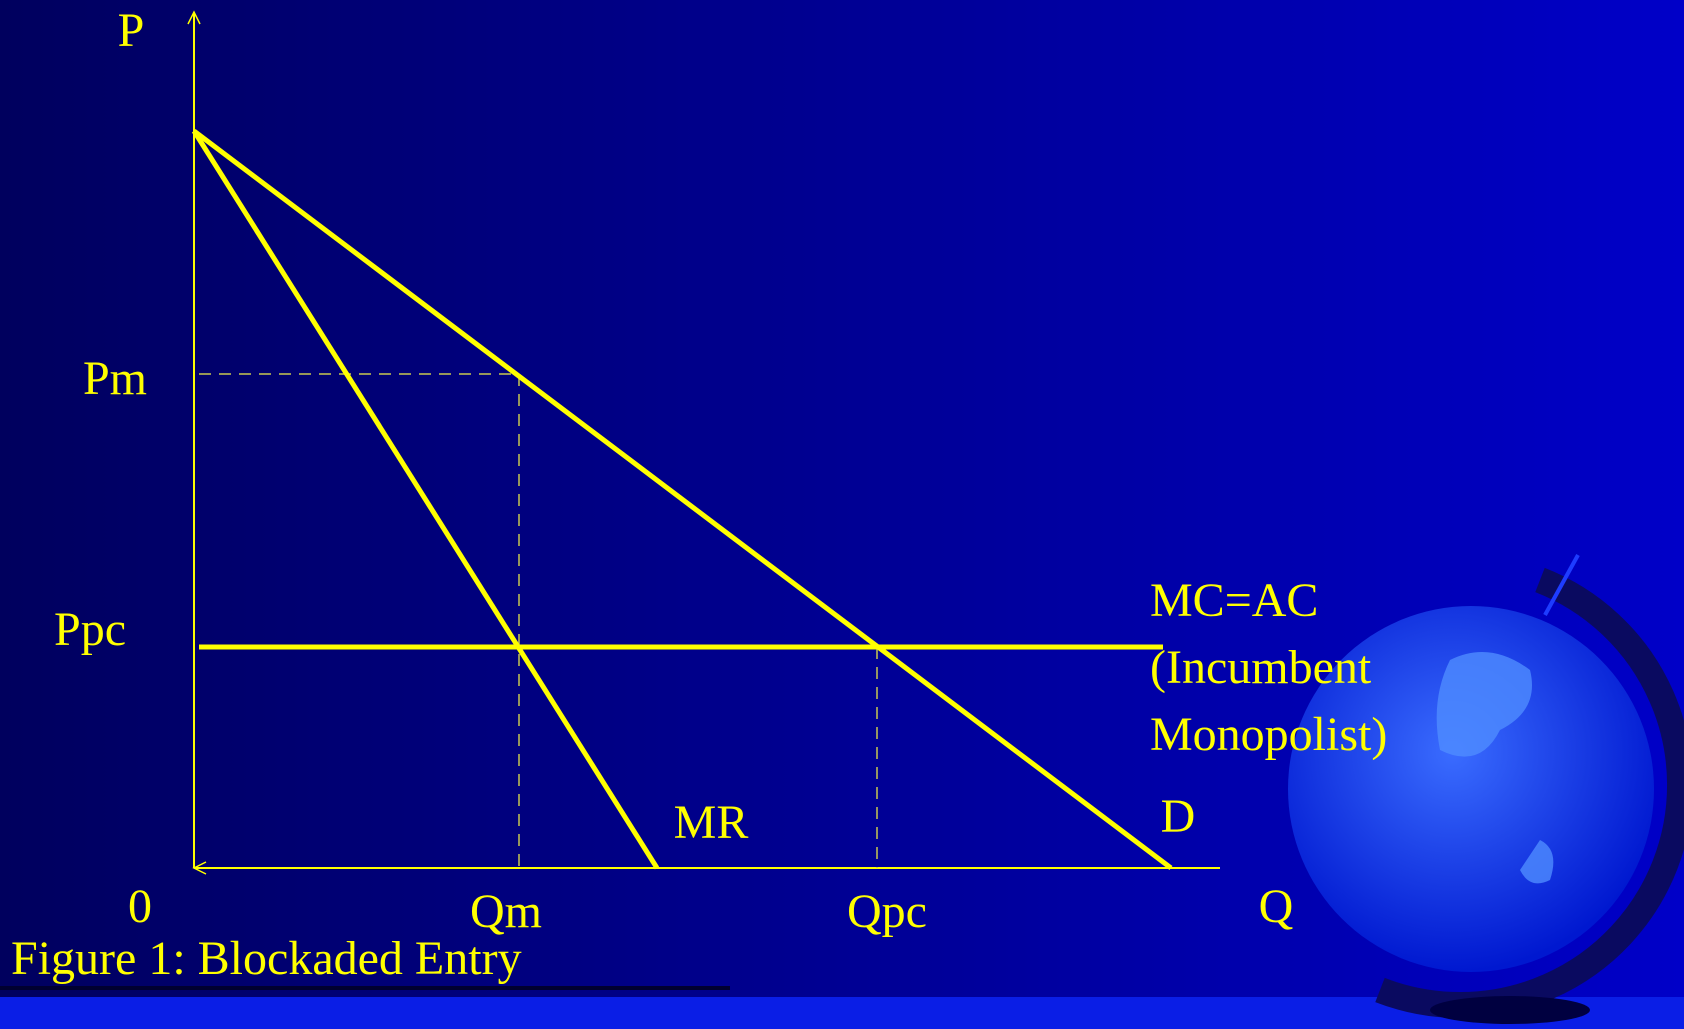 This screenshot has height=1029, width=1684. I want to click on x-axis-label: Q, so click(1276, 906).